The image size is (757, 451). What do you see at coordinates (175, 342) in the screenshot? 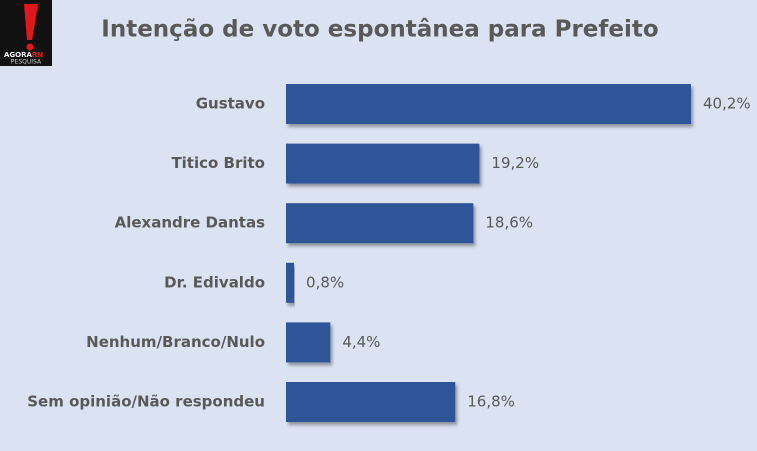
I see `category-label: Nenhum/Branco/Nulo` at bounding box center [175, 342].